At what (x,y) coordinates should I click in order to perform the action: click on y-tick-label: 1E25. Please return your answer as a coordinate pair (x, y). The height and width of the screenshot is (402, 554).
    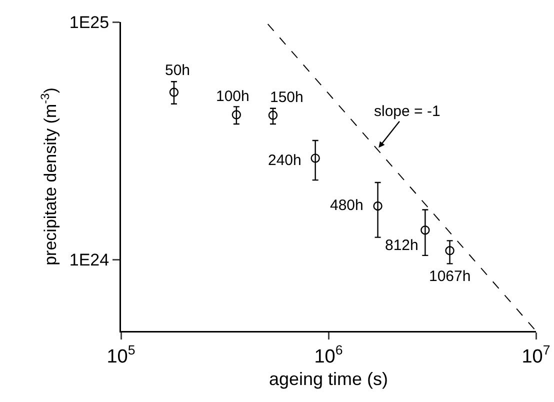
    Looking at the image, I should click on (89, 22).